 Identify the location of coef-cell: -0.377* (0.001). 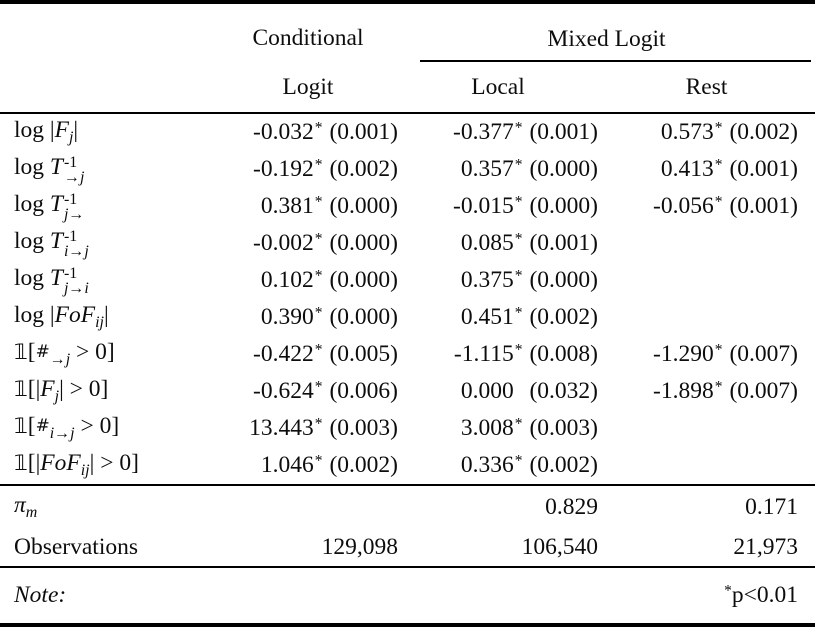
(498, 132).